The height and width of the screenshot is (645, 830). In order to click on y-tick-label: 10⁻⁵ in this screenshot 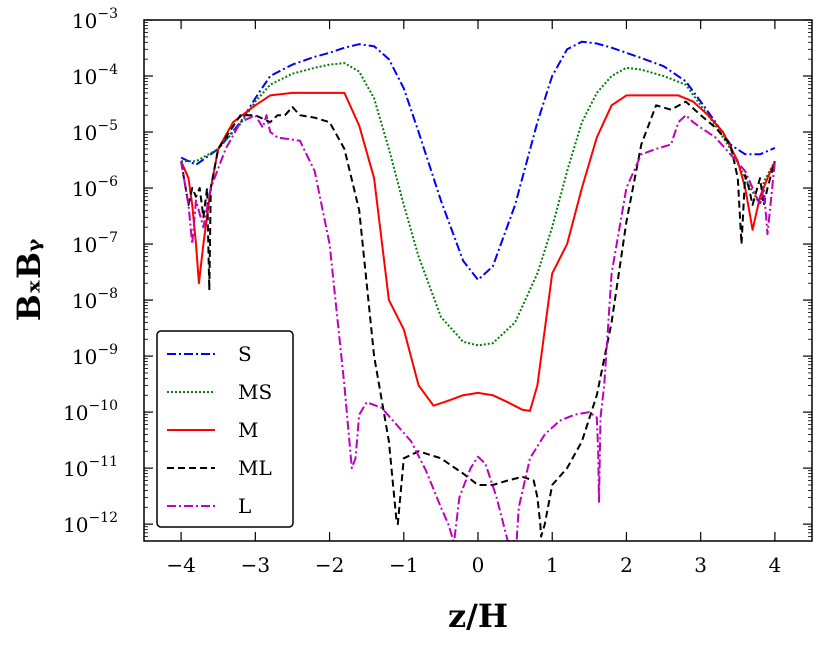, I will do `click(95, 131)`.